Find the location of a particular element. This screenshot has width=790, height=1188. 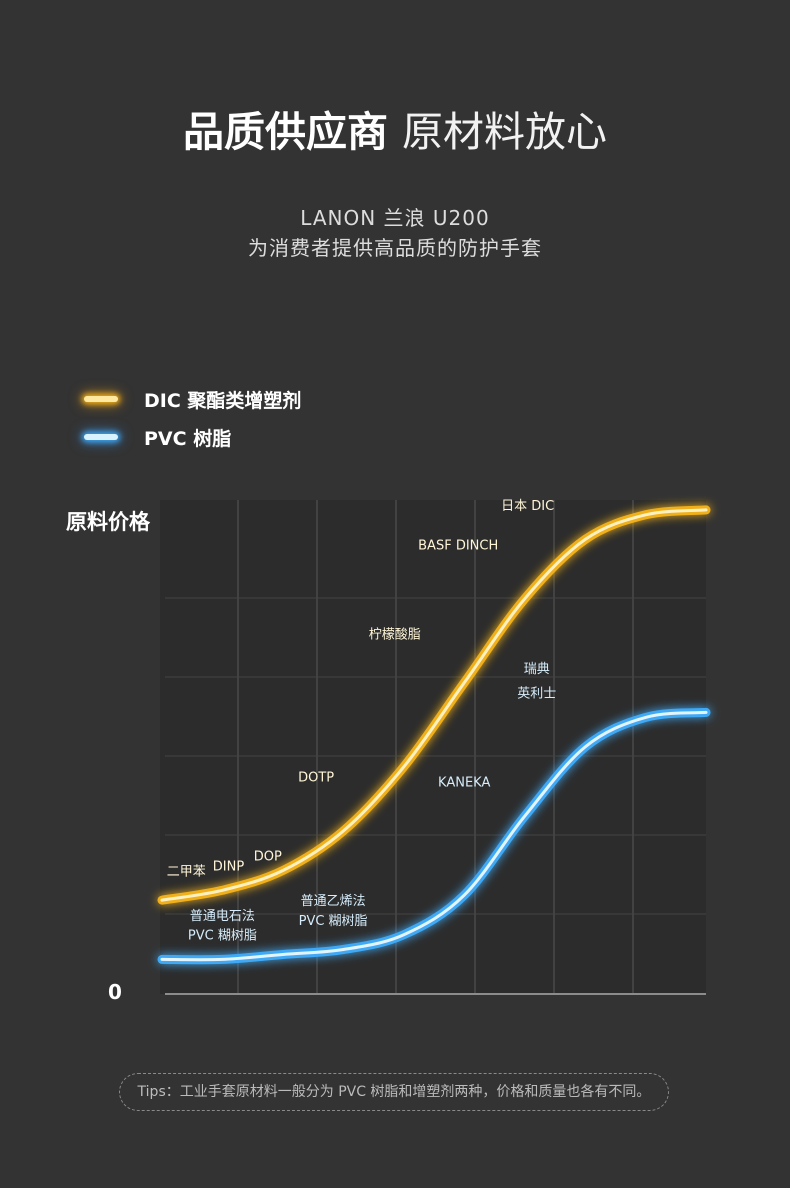

legend-swatch-gold is located at coordinates (101, 399).